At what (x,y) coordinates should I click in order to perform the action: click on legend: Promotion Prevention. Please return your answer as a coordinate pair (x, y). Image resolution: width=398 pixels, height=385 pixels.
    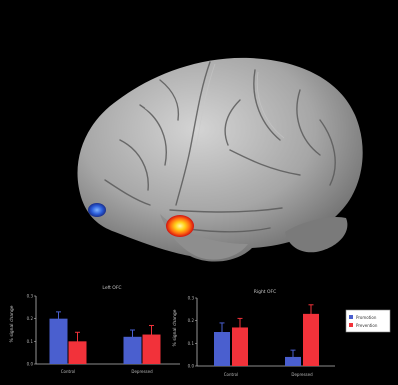
    Looking at the image, I should click on (368, 321).